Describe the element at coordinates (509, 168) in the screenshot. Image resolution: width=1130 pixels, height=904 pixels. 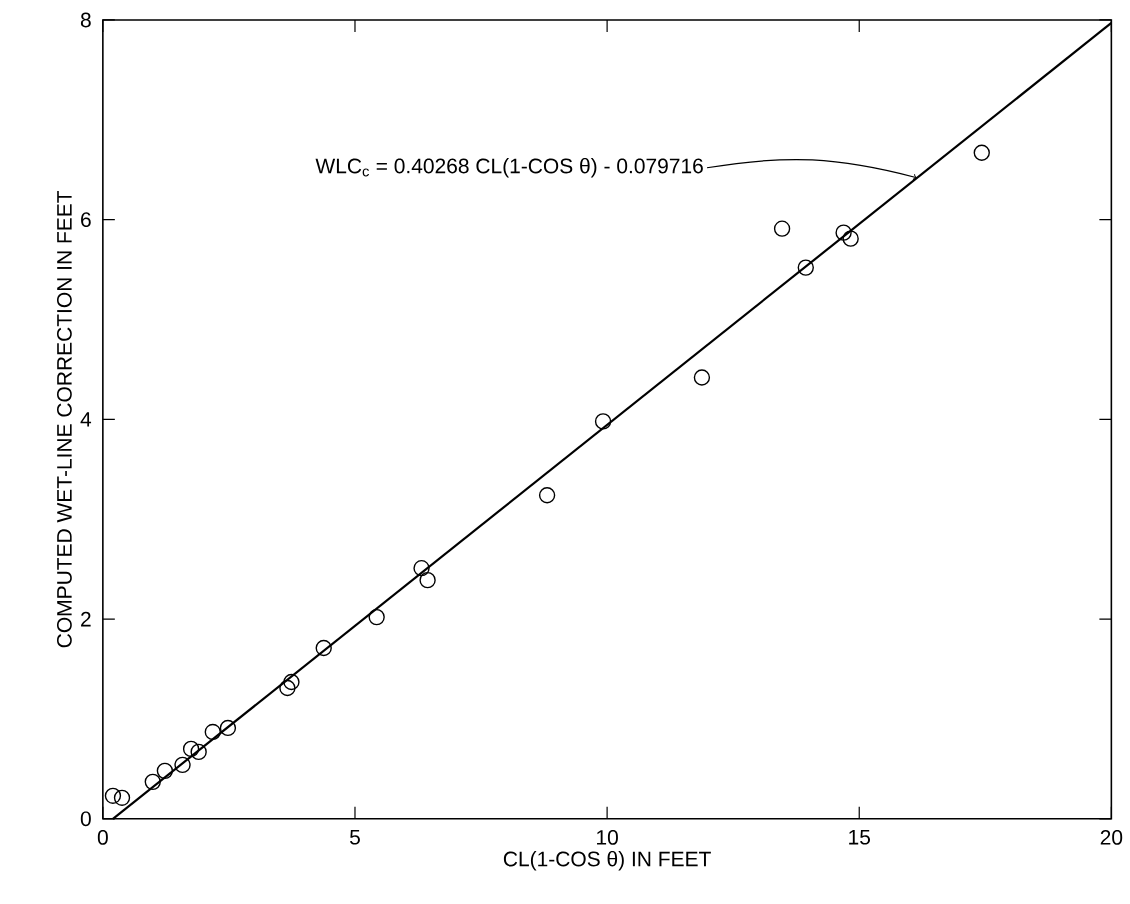
I see `annotation: WLC$_{c}$ = 0.40268 CL(1-COS θ) - 0.079716` at that location.